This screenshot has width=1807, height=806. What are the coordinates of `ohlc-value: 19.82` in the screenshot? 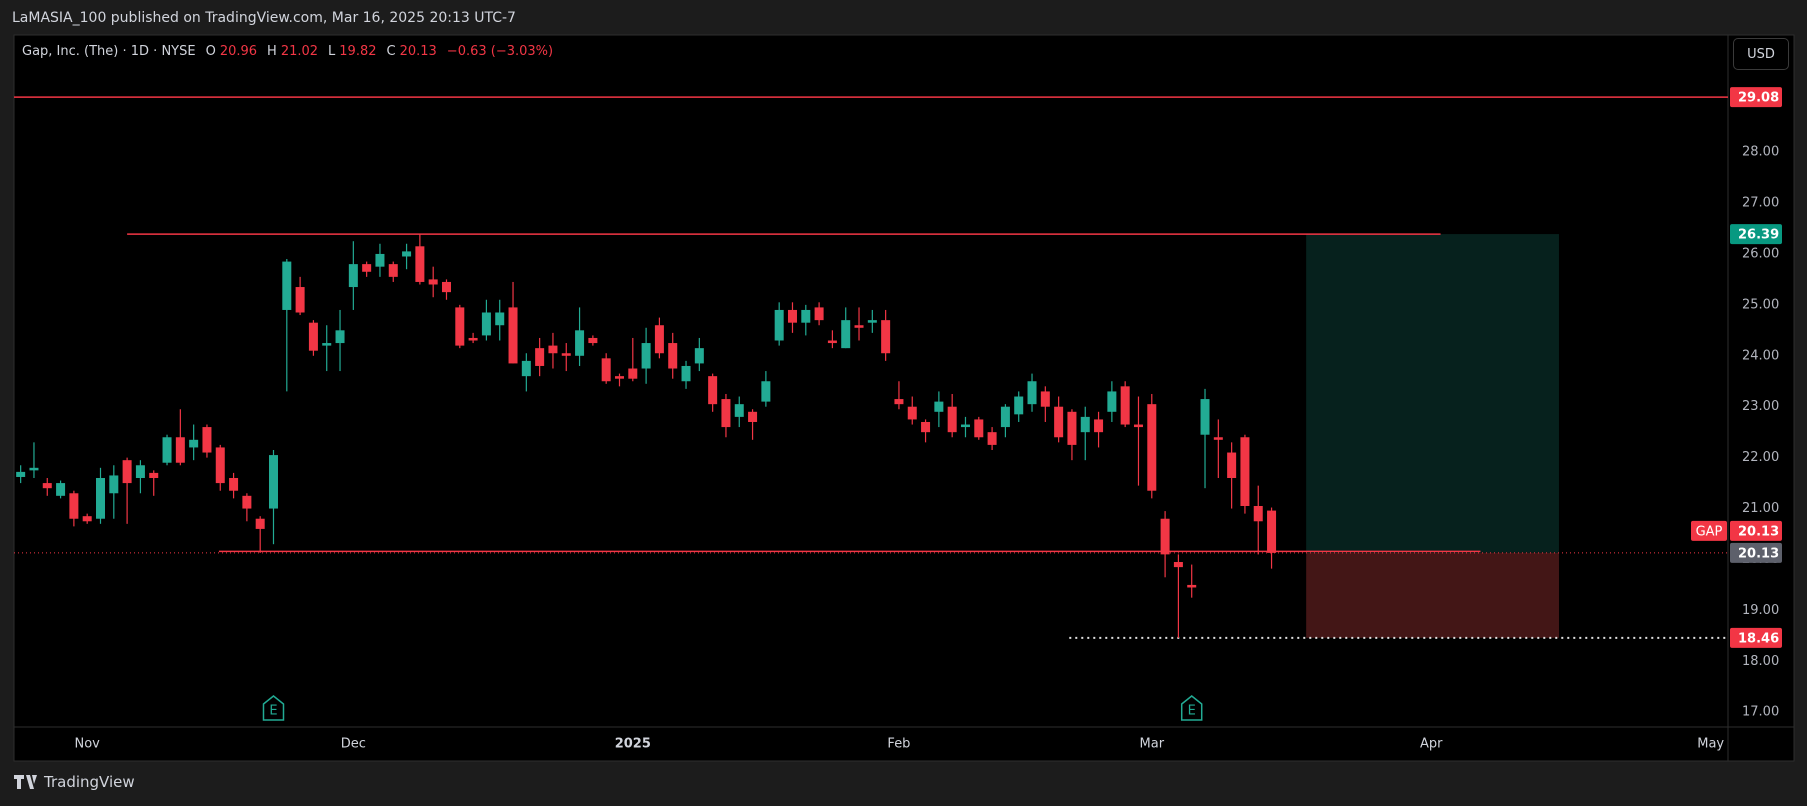 It's located at (358, 51).